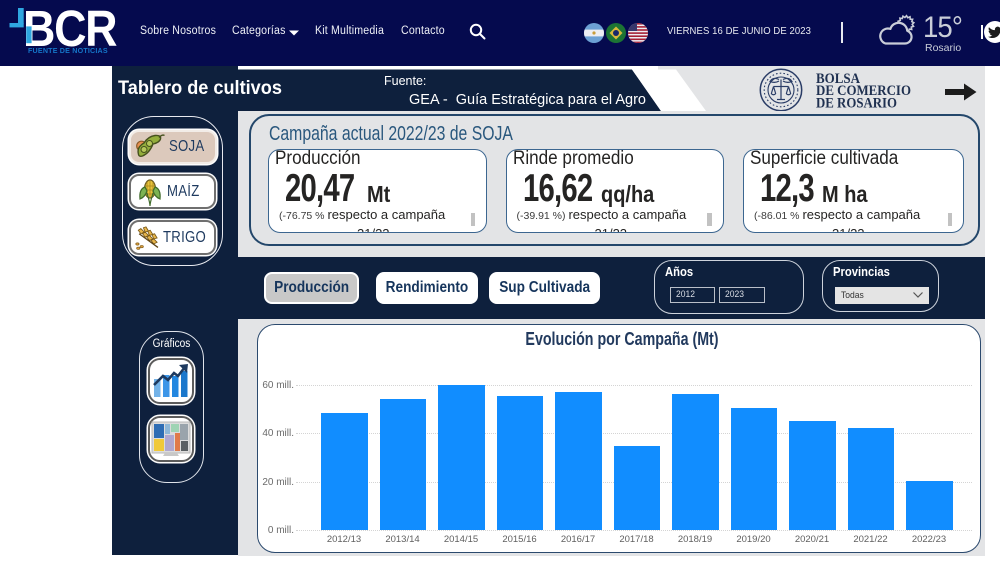 The image size is (1000, 569). Describe the element at coordinates (405, 81) in the screenshot. I see `svg-text: Fuente:` at that location.